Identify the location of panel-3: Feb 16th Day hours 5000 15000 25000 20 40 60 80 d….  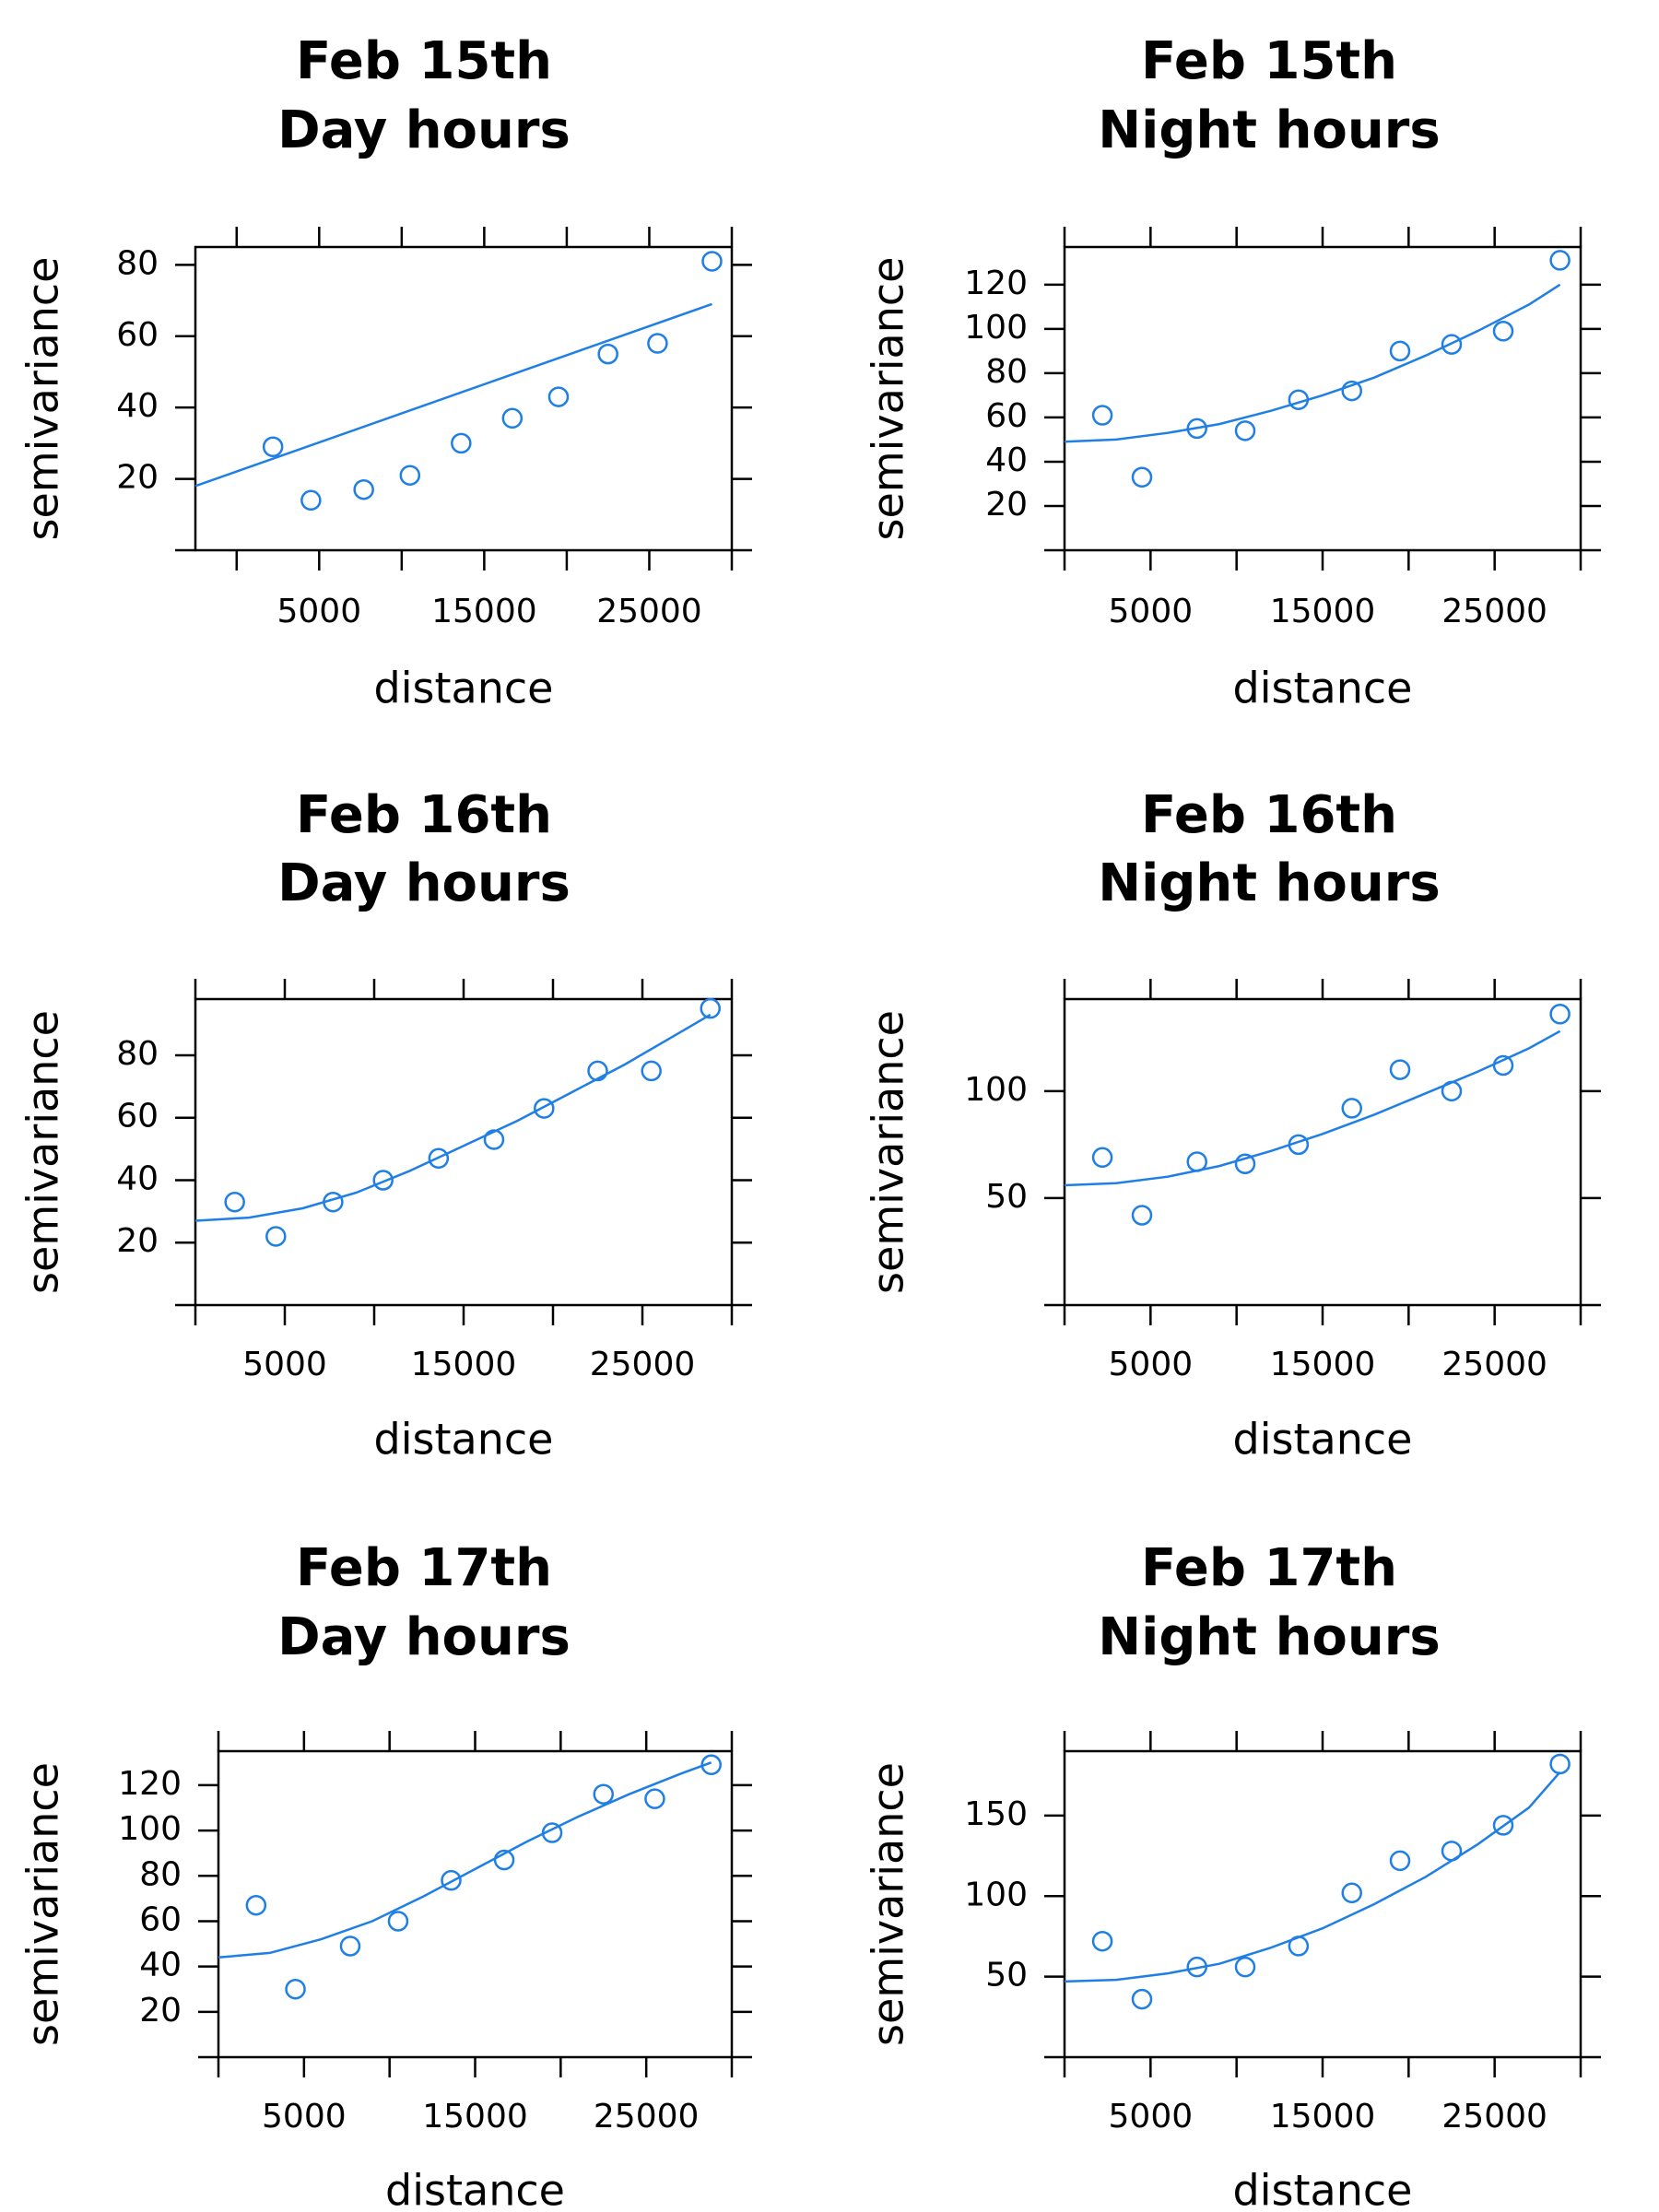
(385, 1125).